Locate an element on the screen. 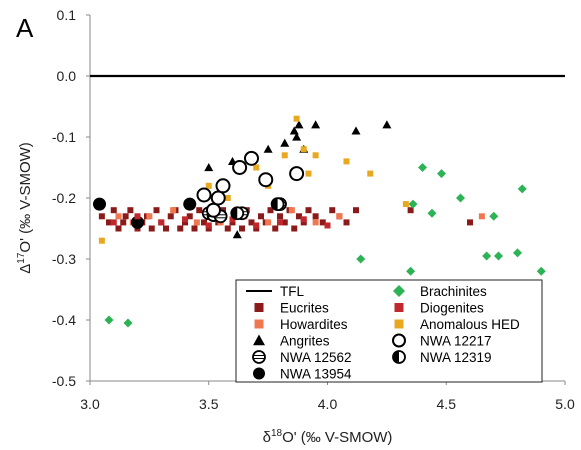  y-tick-label: -0.2 is located at coordinates (64, 198).